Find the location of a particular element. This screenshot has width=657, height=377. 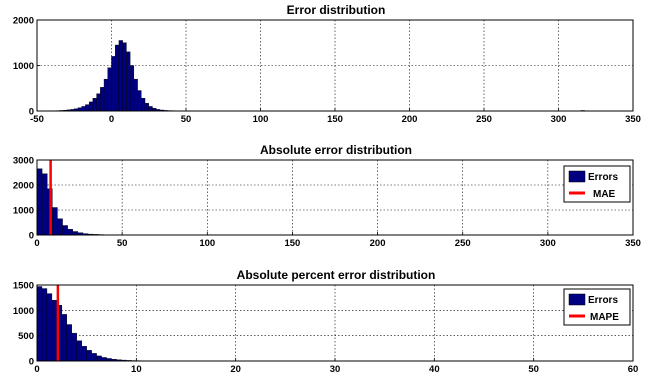

subplot-2-y-tick-labels: 0 1000 2000 3000 is located at coordinates (26, 199).